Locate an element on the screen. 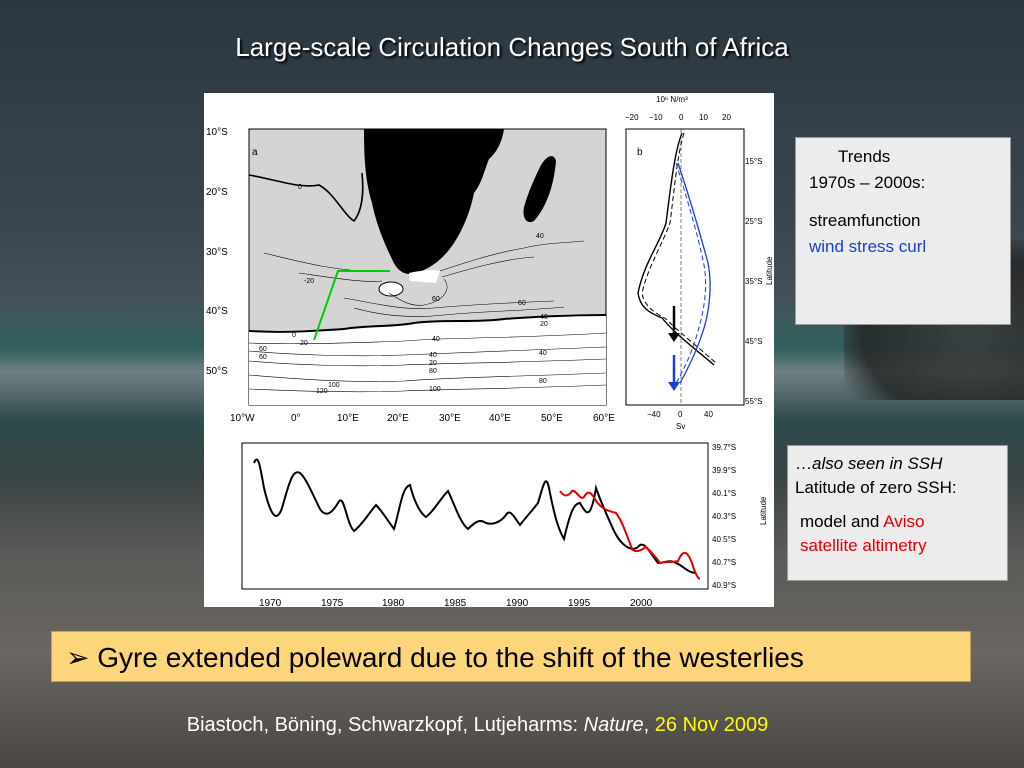 This screenshot has height=768, width=1024. lat-tick: 40°S is located at coordinates (217, 311).